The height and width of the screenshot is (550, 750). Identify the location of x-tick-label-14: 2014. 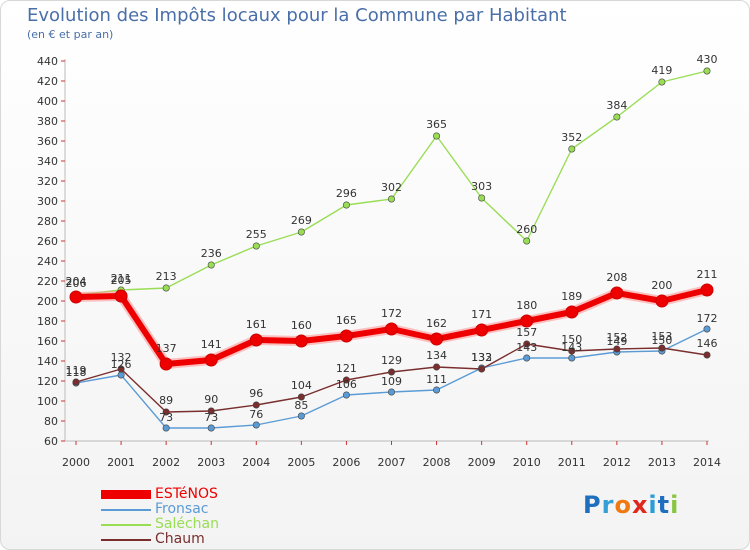
(707, 462).